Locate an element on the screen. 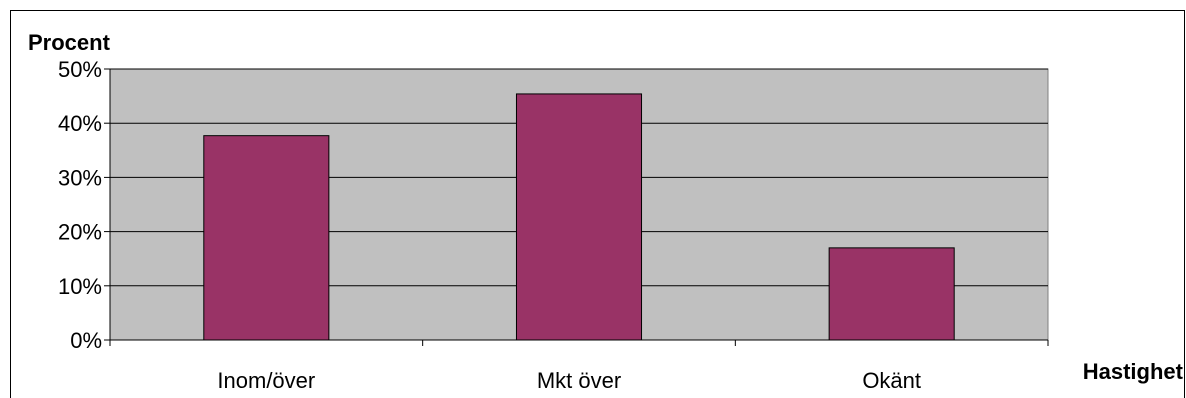 The height and width of the screenshot is (398, 1186). x-tick-label: Inom/över is located at coordinates (266, 380).